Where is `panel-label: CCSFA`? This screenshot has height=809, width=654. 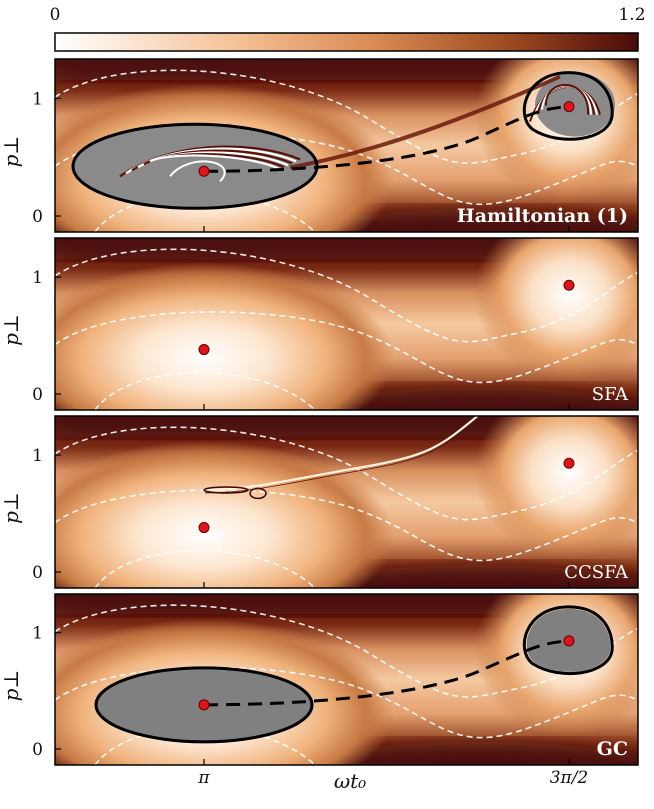
panel-label: CCSFA is located at coordinates (596, 572).